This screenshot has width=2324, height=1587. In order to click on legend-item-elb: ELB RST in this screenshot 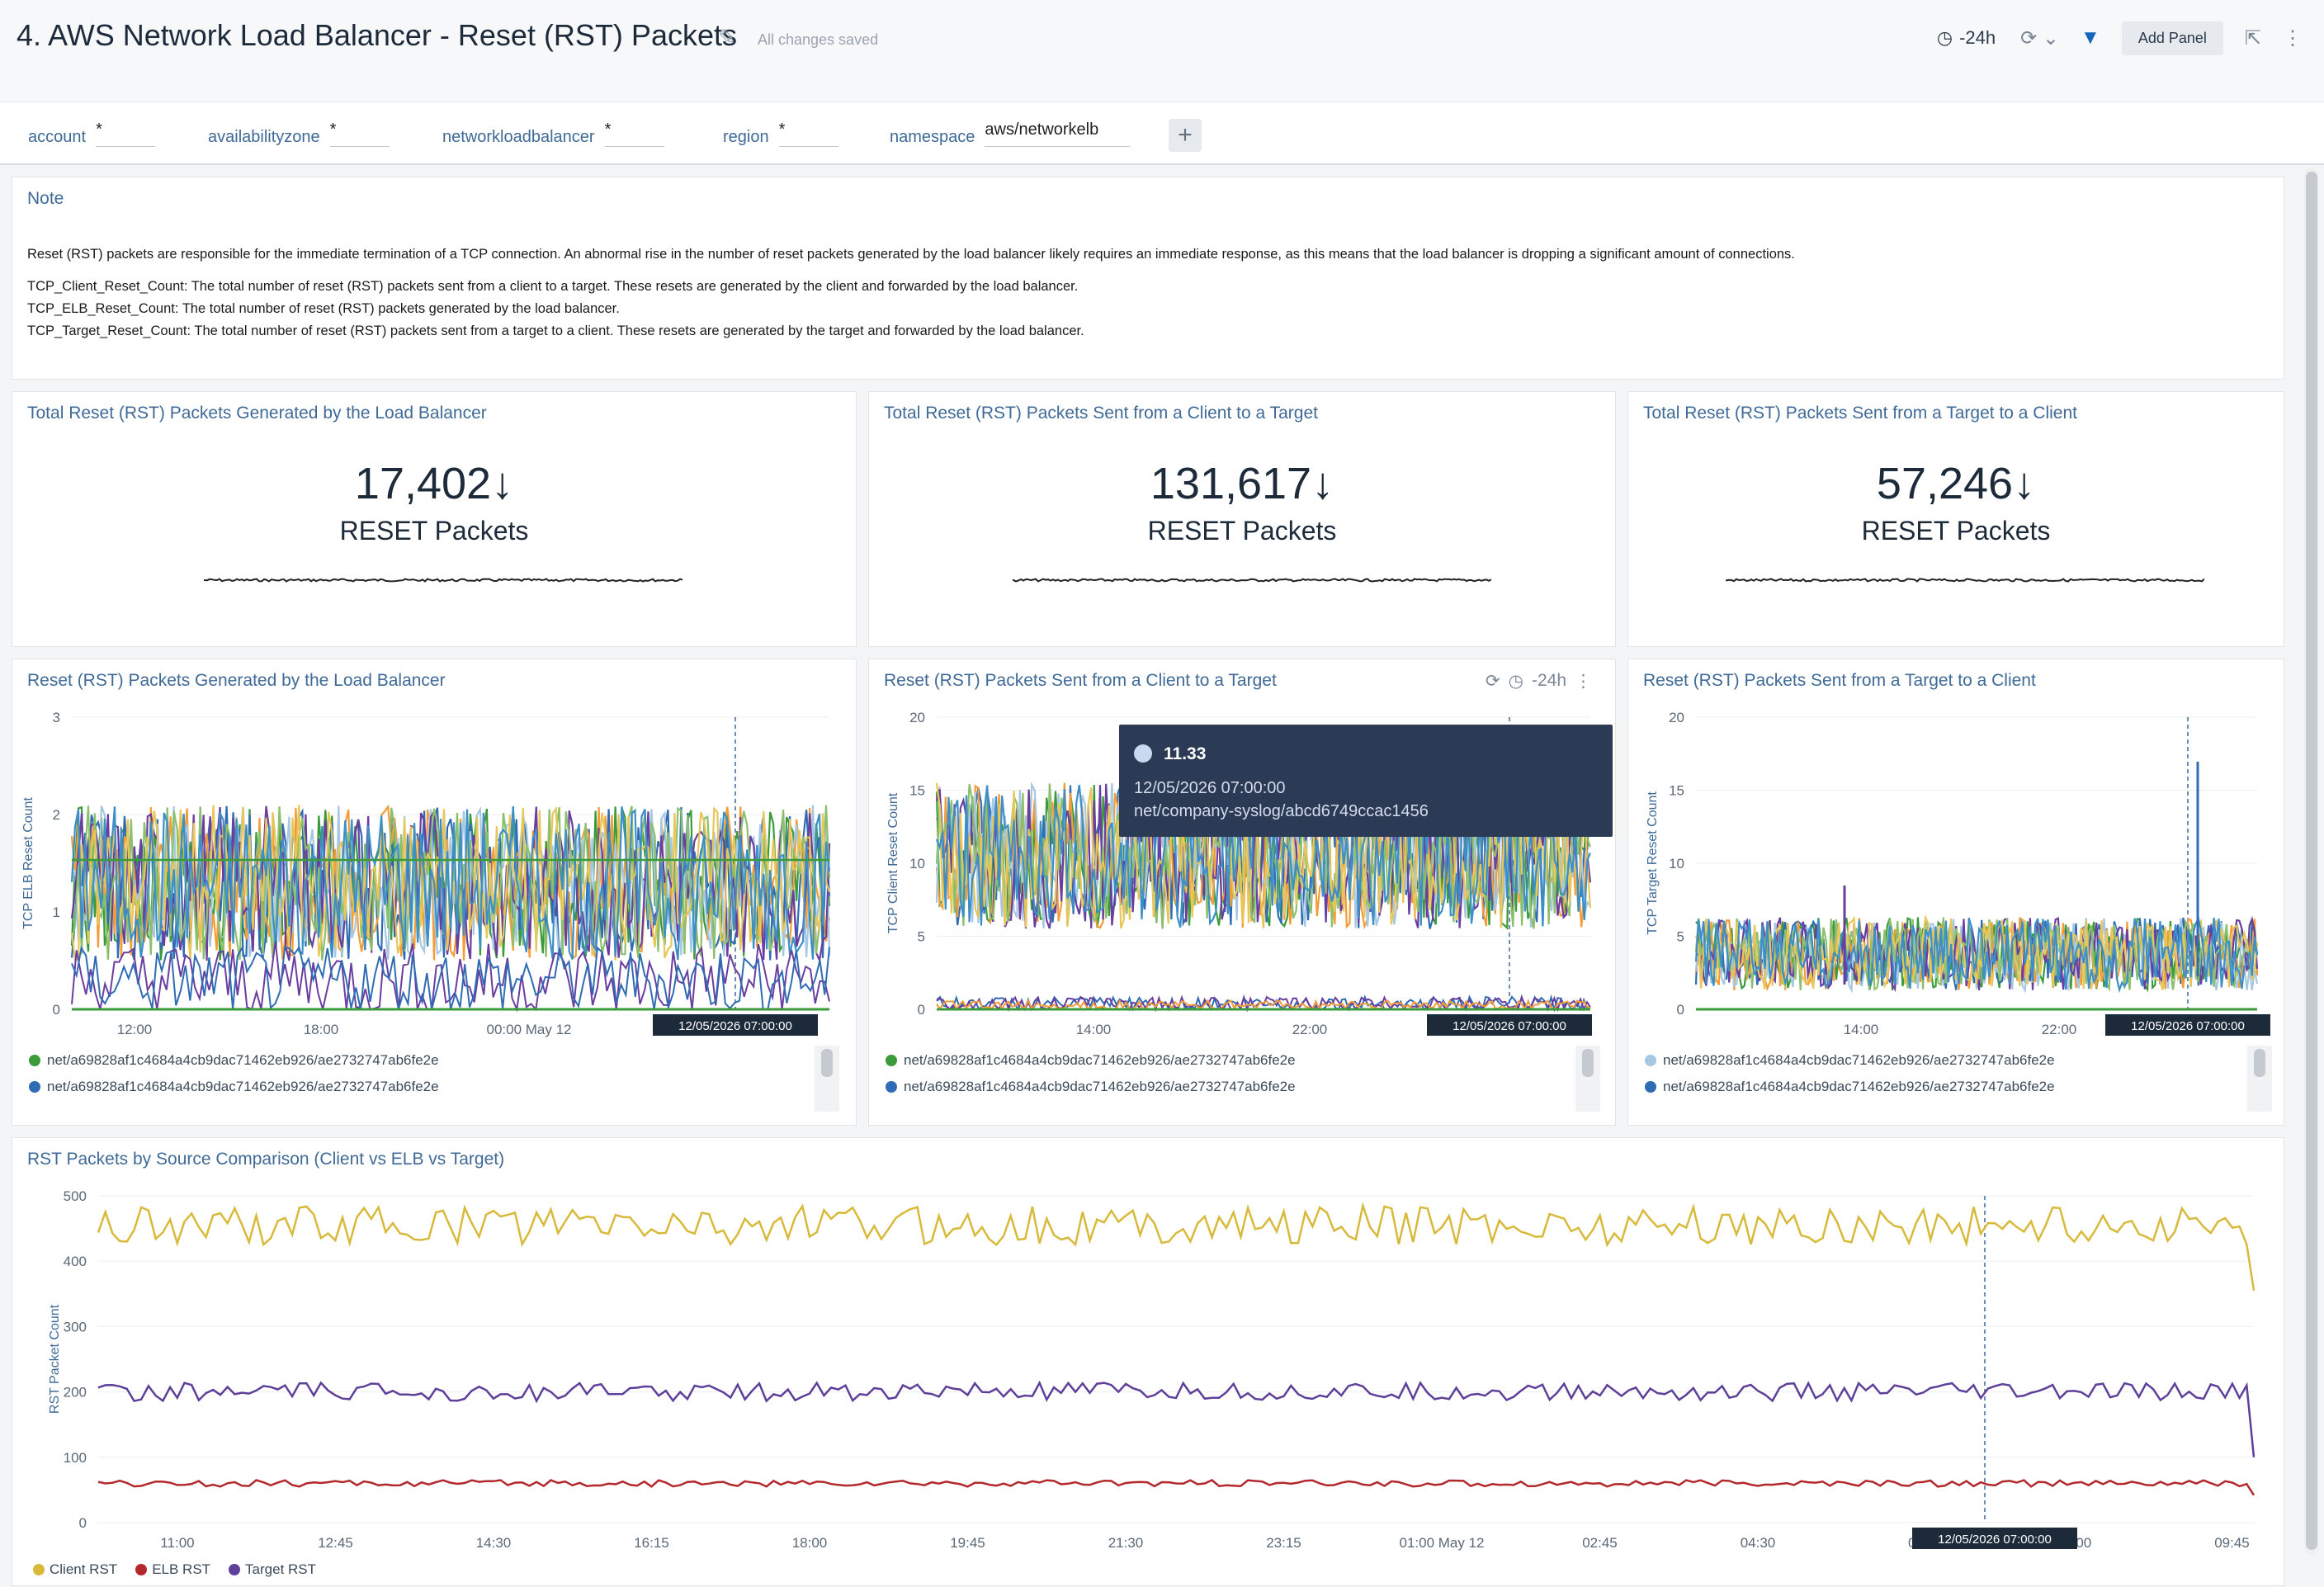, I will do `click(172, 1569)`.